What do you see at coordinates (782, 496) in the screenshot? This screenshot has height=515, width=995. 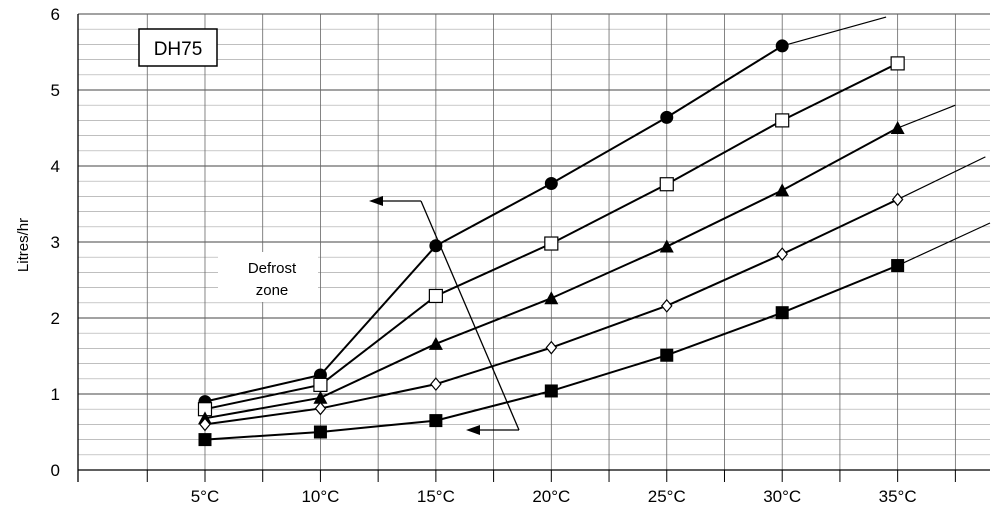 I see `x-tick-label: 30°C` at bounding box center [782, 496].